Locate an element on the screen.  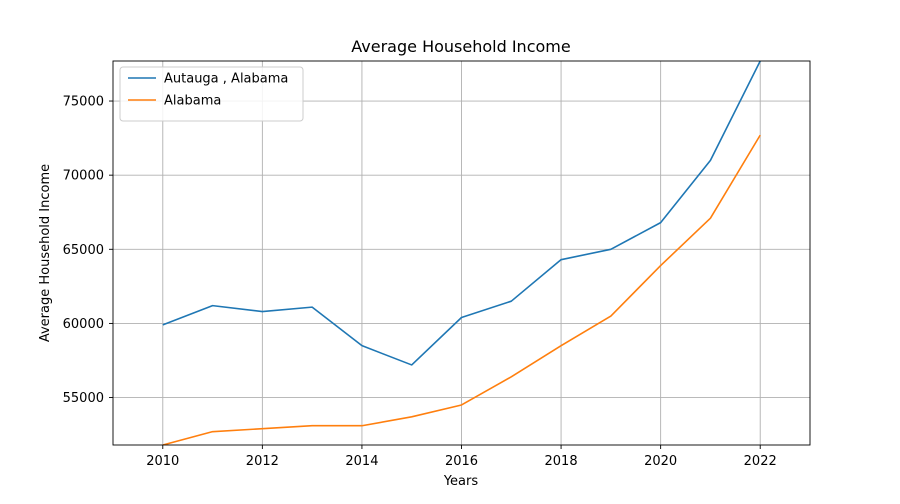
y-tick-label: 55000 is located at coordinates (83, 398).